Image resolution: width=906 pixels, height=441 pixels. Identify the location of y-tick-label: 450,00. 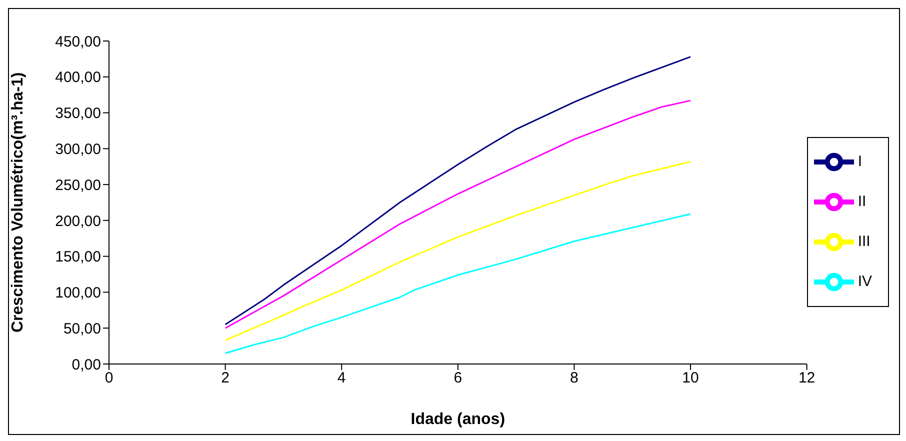
(78, 41).